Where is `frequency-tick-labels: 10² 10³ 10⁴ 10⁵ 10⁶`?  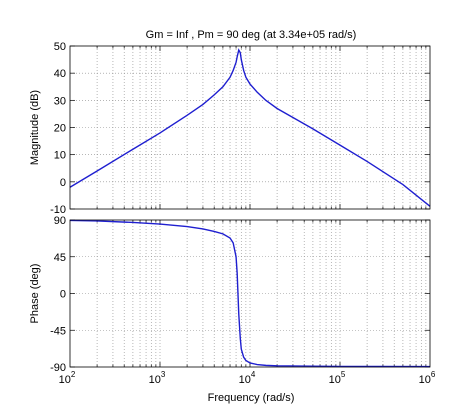
frequency-tick-labels: 10² 10³ 10⁴ 10⁵ 10⁶ is located at coordinates (247, 378).